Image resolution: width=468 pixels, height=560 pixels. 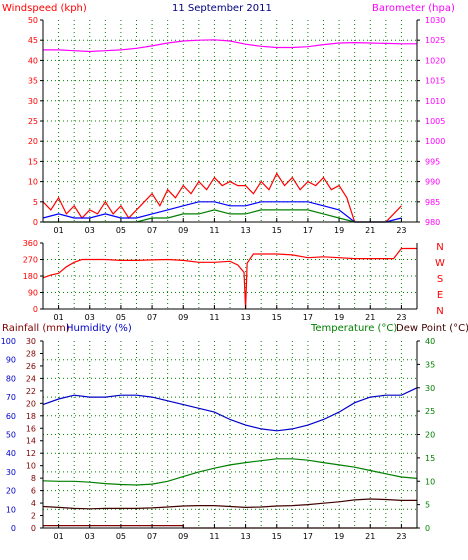 I want to click on rainfall-axis-title: Rainfall (mm), so click(x=36, y=328).